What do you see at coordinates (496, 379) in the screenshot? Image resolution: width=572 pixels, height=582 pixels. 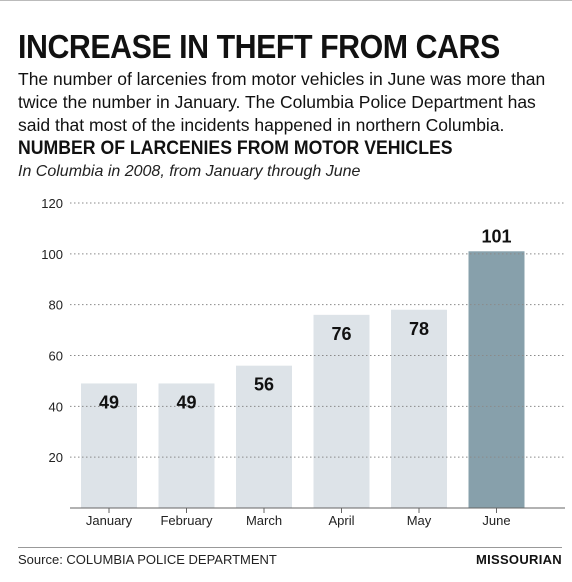 I see `bar-june` at bounding box center [496, 379].